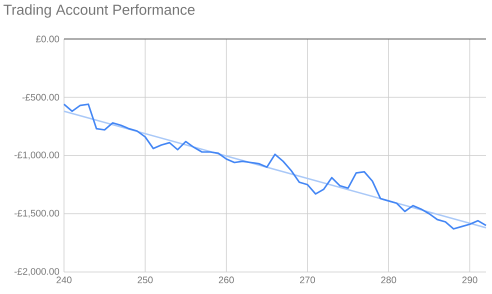  What do you see at coordinates (37, 156) in the screenshot?
I see `y-tick-label: -£1,000.00` at bounding box center [37, 156].